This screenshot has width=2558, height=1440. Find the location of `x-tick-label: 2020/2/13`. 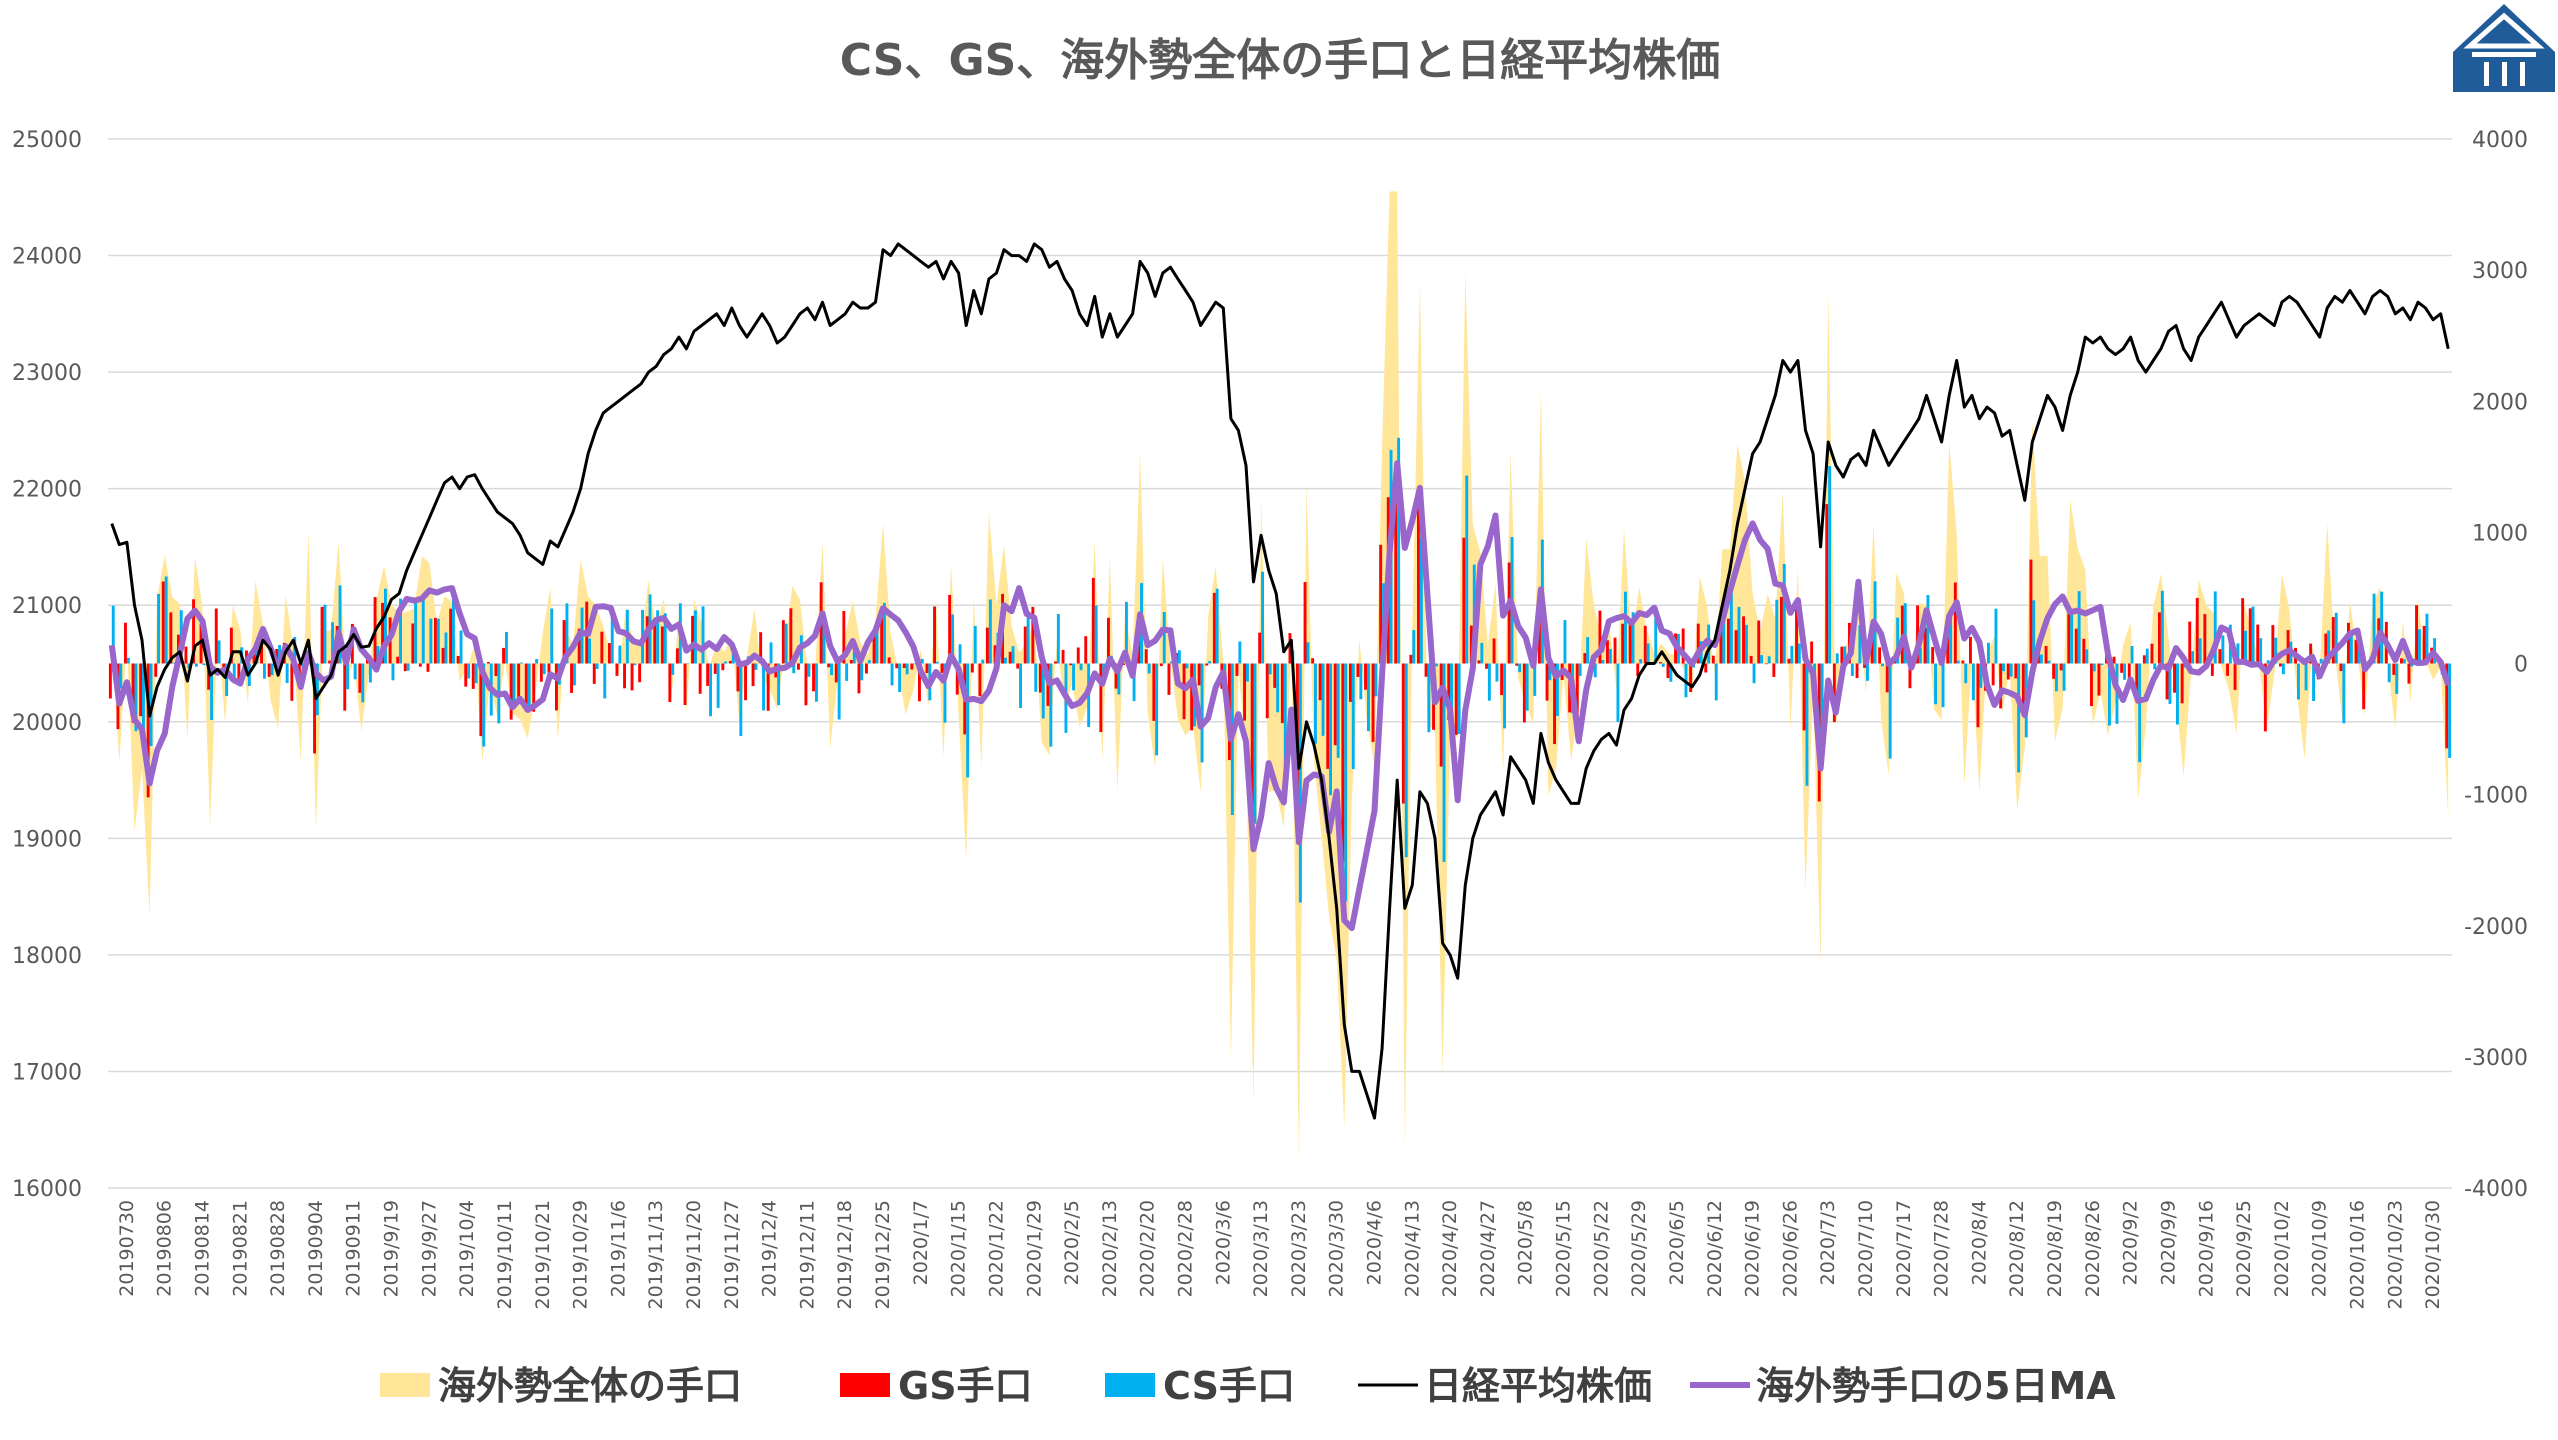

x-tick-label: 2020/2/13 is located at coordinates (1110, 1248).